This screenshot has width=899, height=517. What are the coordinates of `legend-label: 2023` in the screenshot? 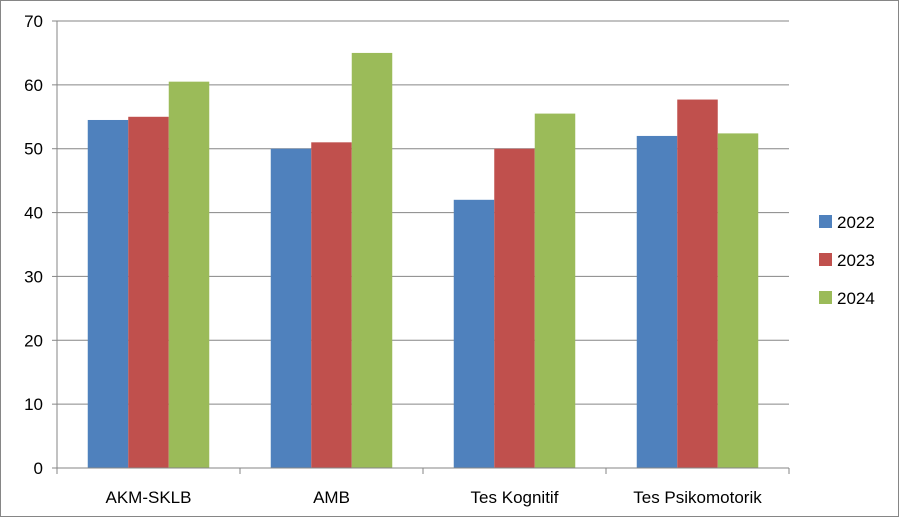 It's located at (856, 260).